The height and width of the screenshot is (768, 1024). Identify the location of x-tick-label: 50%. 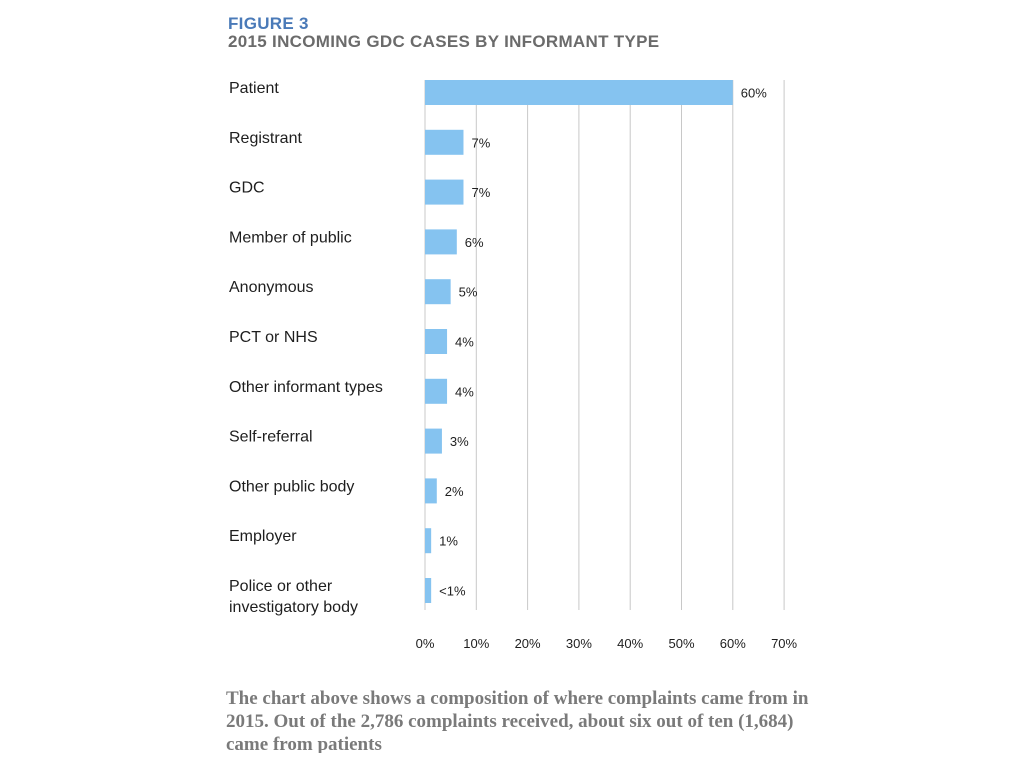
(681, 643).